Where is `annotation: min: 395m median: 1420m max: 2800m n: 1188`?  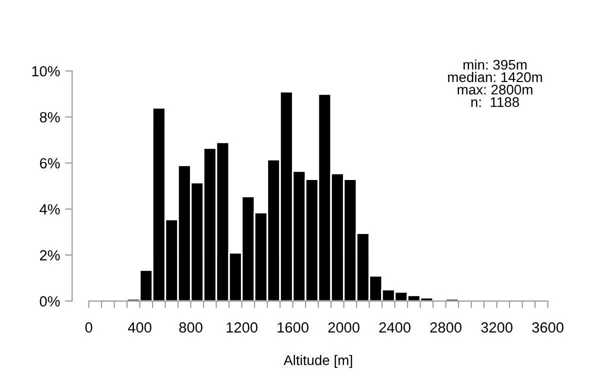
annotation: min: 395m median: 1420m max: 2800m n: 1188 is located at coordinates (495, 83).